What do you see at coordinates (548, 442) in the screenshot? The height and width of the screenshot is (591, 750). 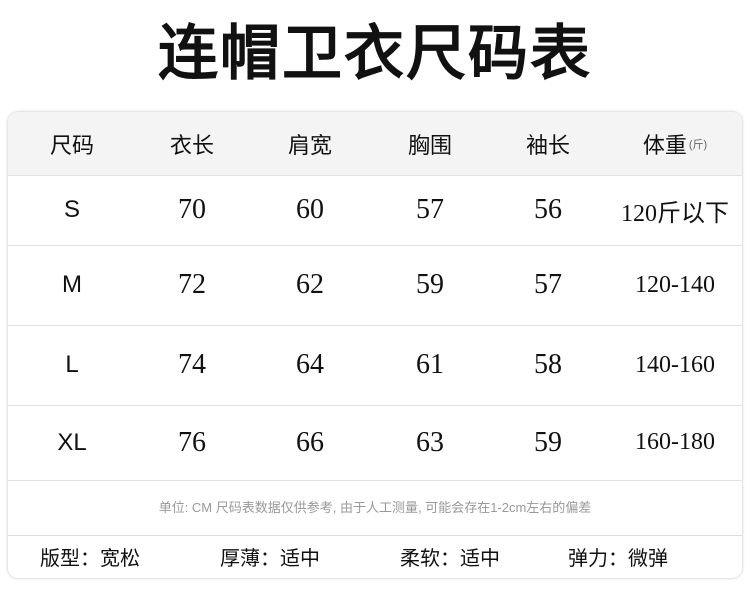 I see `cell-sleeve: 59` at bounding box center [548, 442].